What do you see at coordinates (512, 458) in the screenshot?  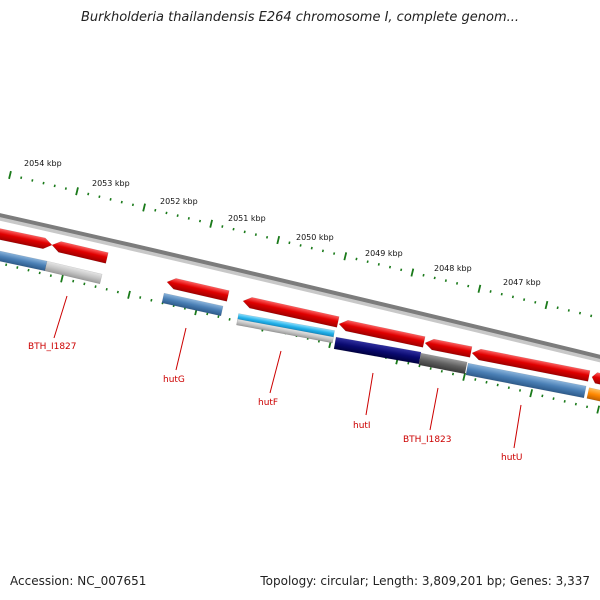 I see `gene-label-hutu: hutU` at bounding box center [512, 458].